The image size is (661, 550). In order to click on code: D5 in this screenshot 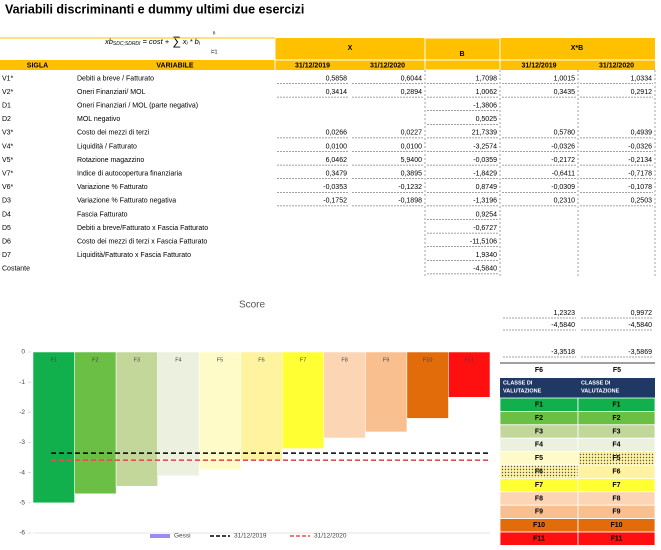, I will do `click(6, 228)`.